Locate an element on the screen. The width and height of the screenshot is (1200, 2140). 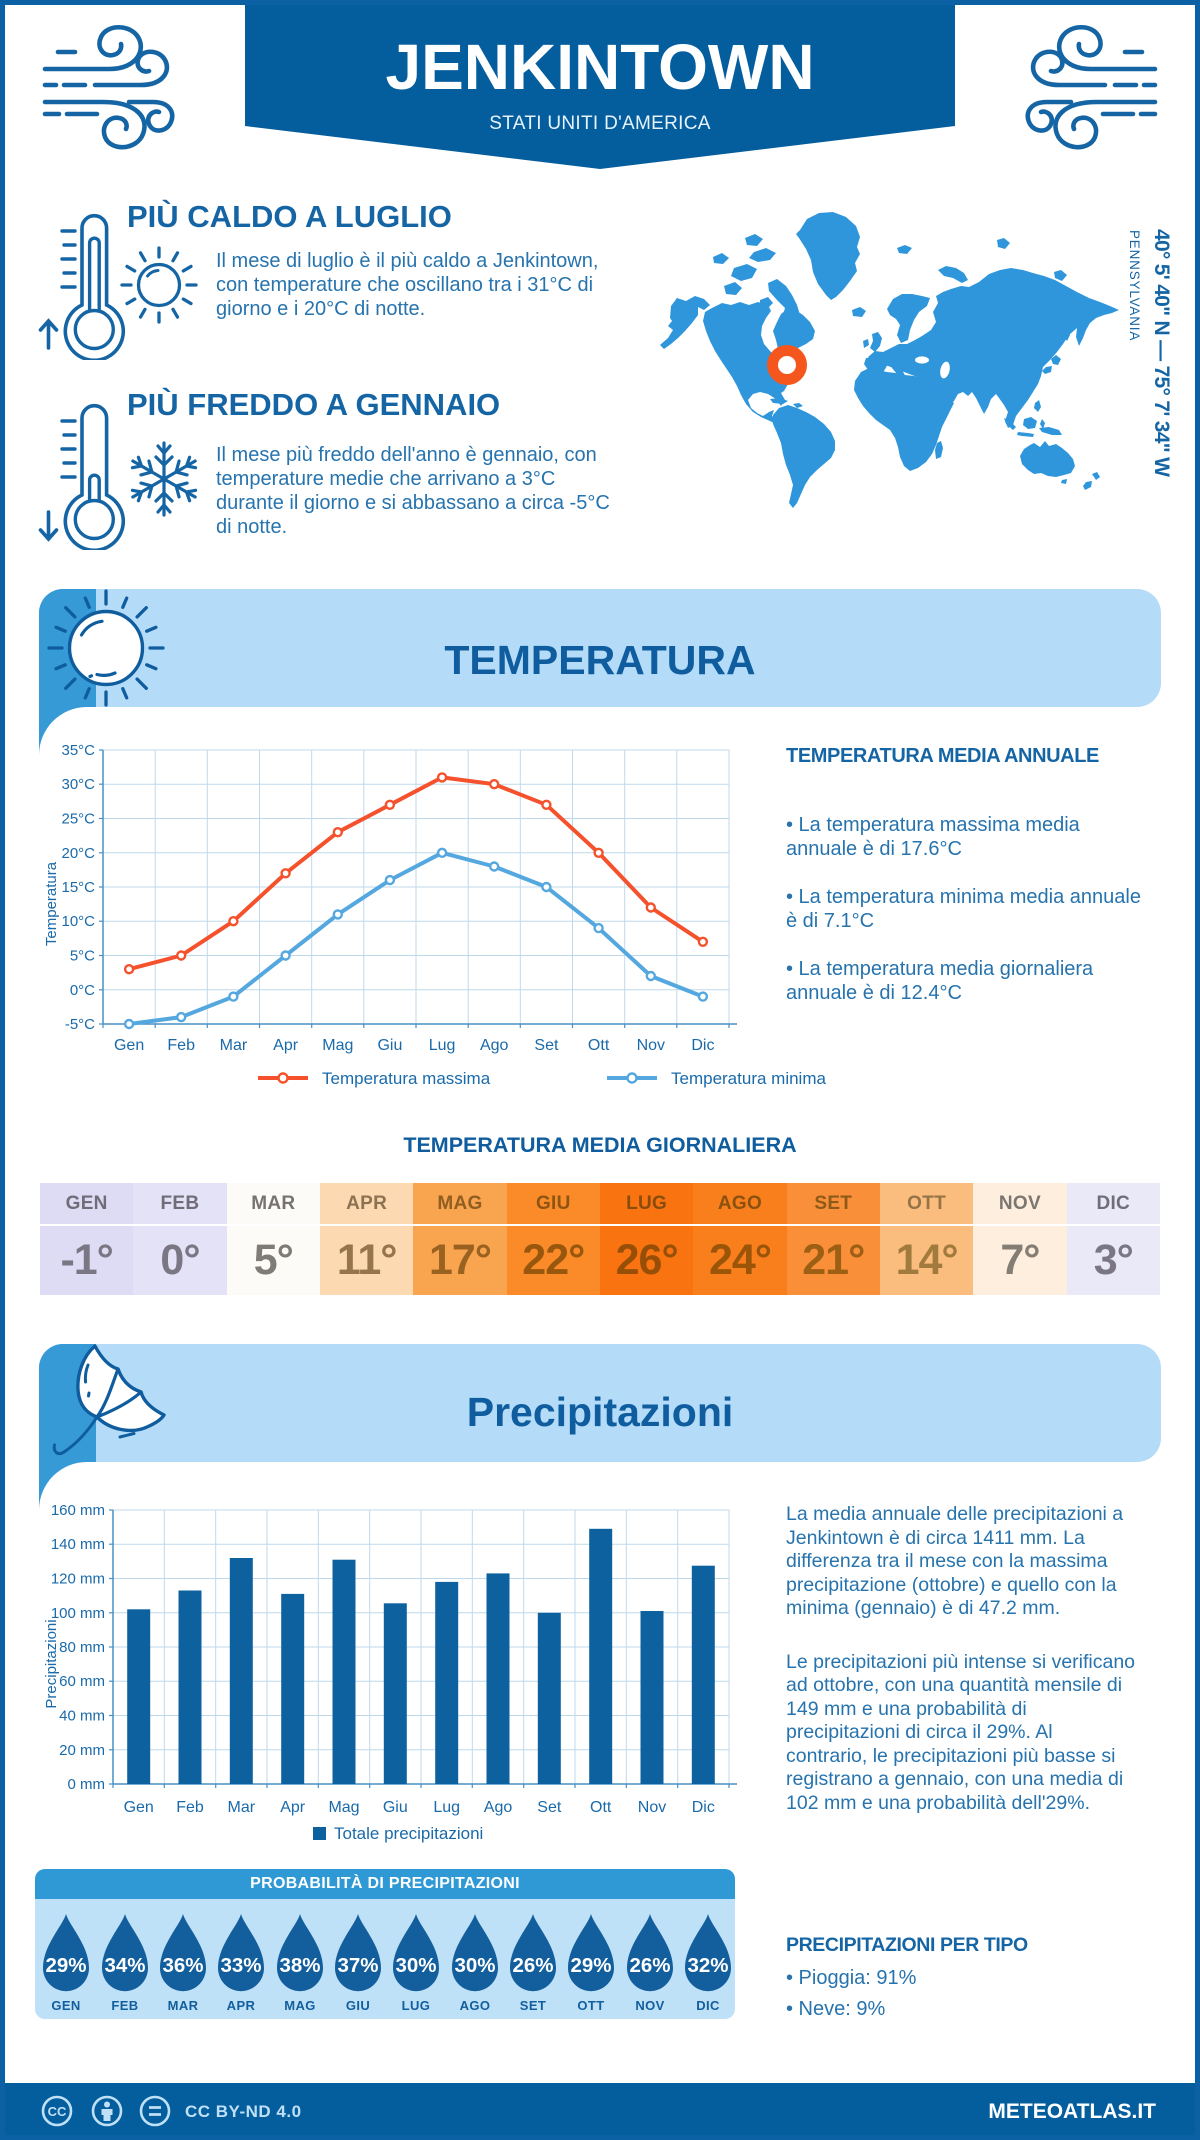
svg-text: Precipitazioni is located at coordinates (51, 1663).